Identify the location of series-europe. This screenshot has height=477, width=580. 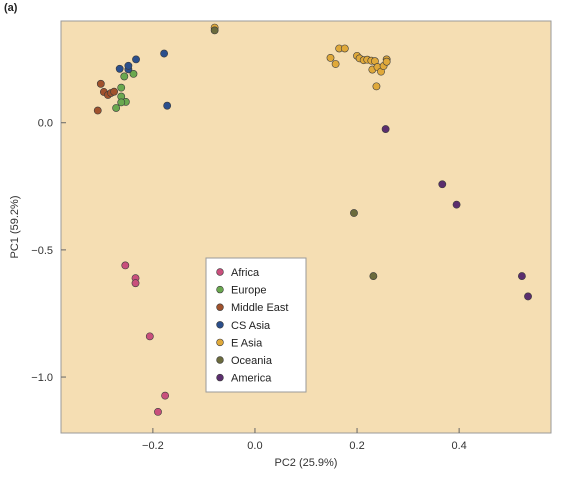
(125, 90).